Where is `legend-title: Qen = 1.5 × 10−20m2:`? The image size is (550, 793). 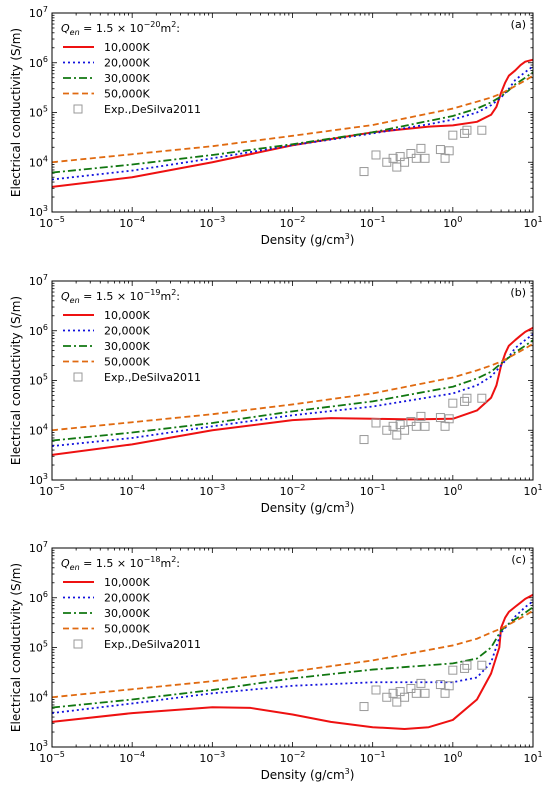
legend-title: Qen = 1.5 × 10−20m2: is located at coordinates (120, 28).